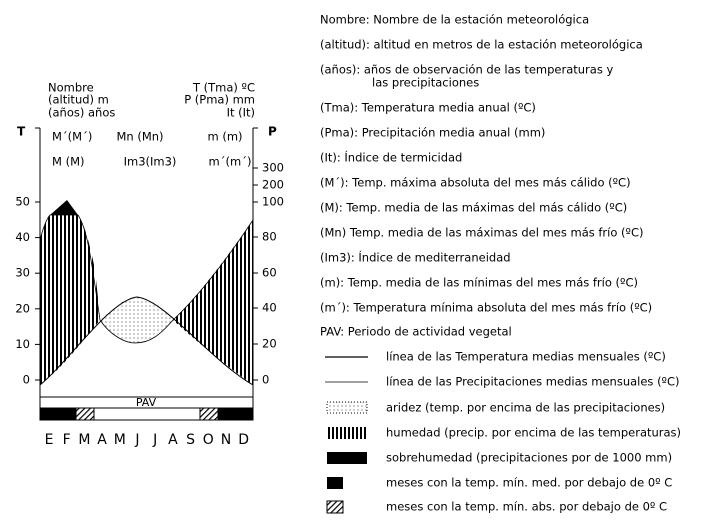 Image resolution: width=711 pixels, height=527 pixels. Describe the element at coordinates (432, 133) in the screenshot. I see `definition: (Pma): Precipitación media anual (mm)` at that location.